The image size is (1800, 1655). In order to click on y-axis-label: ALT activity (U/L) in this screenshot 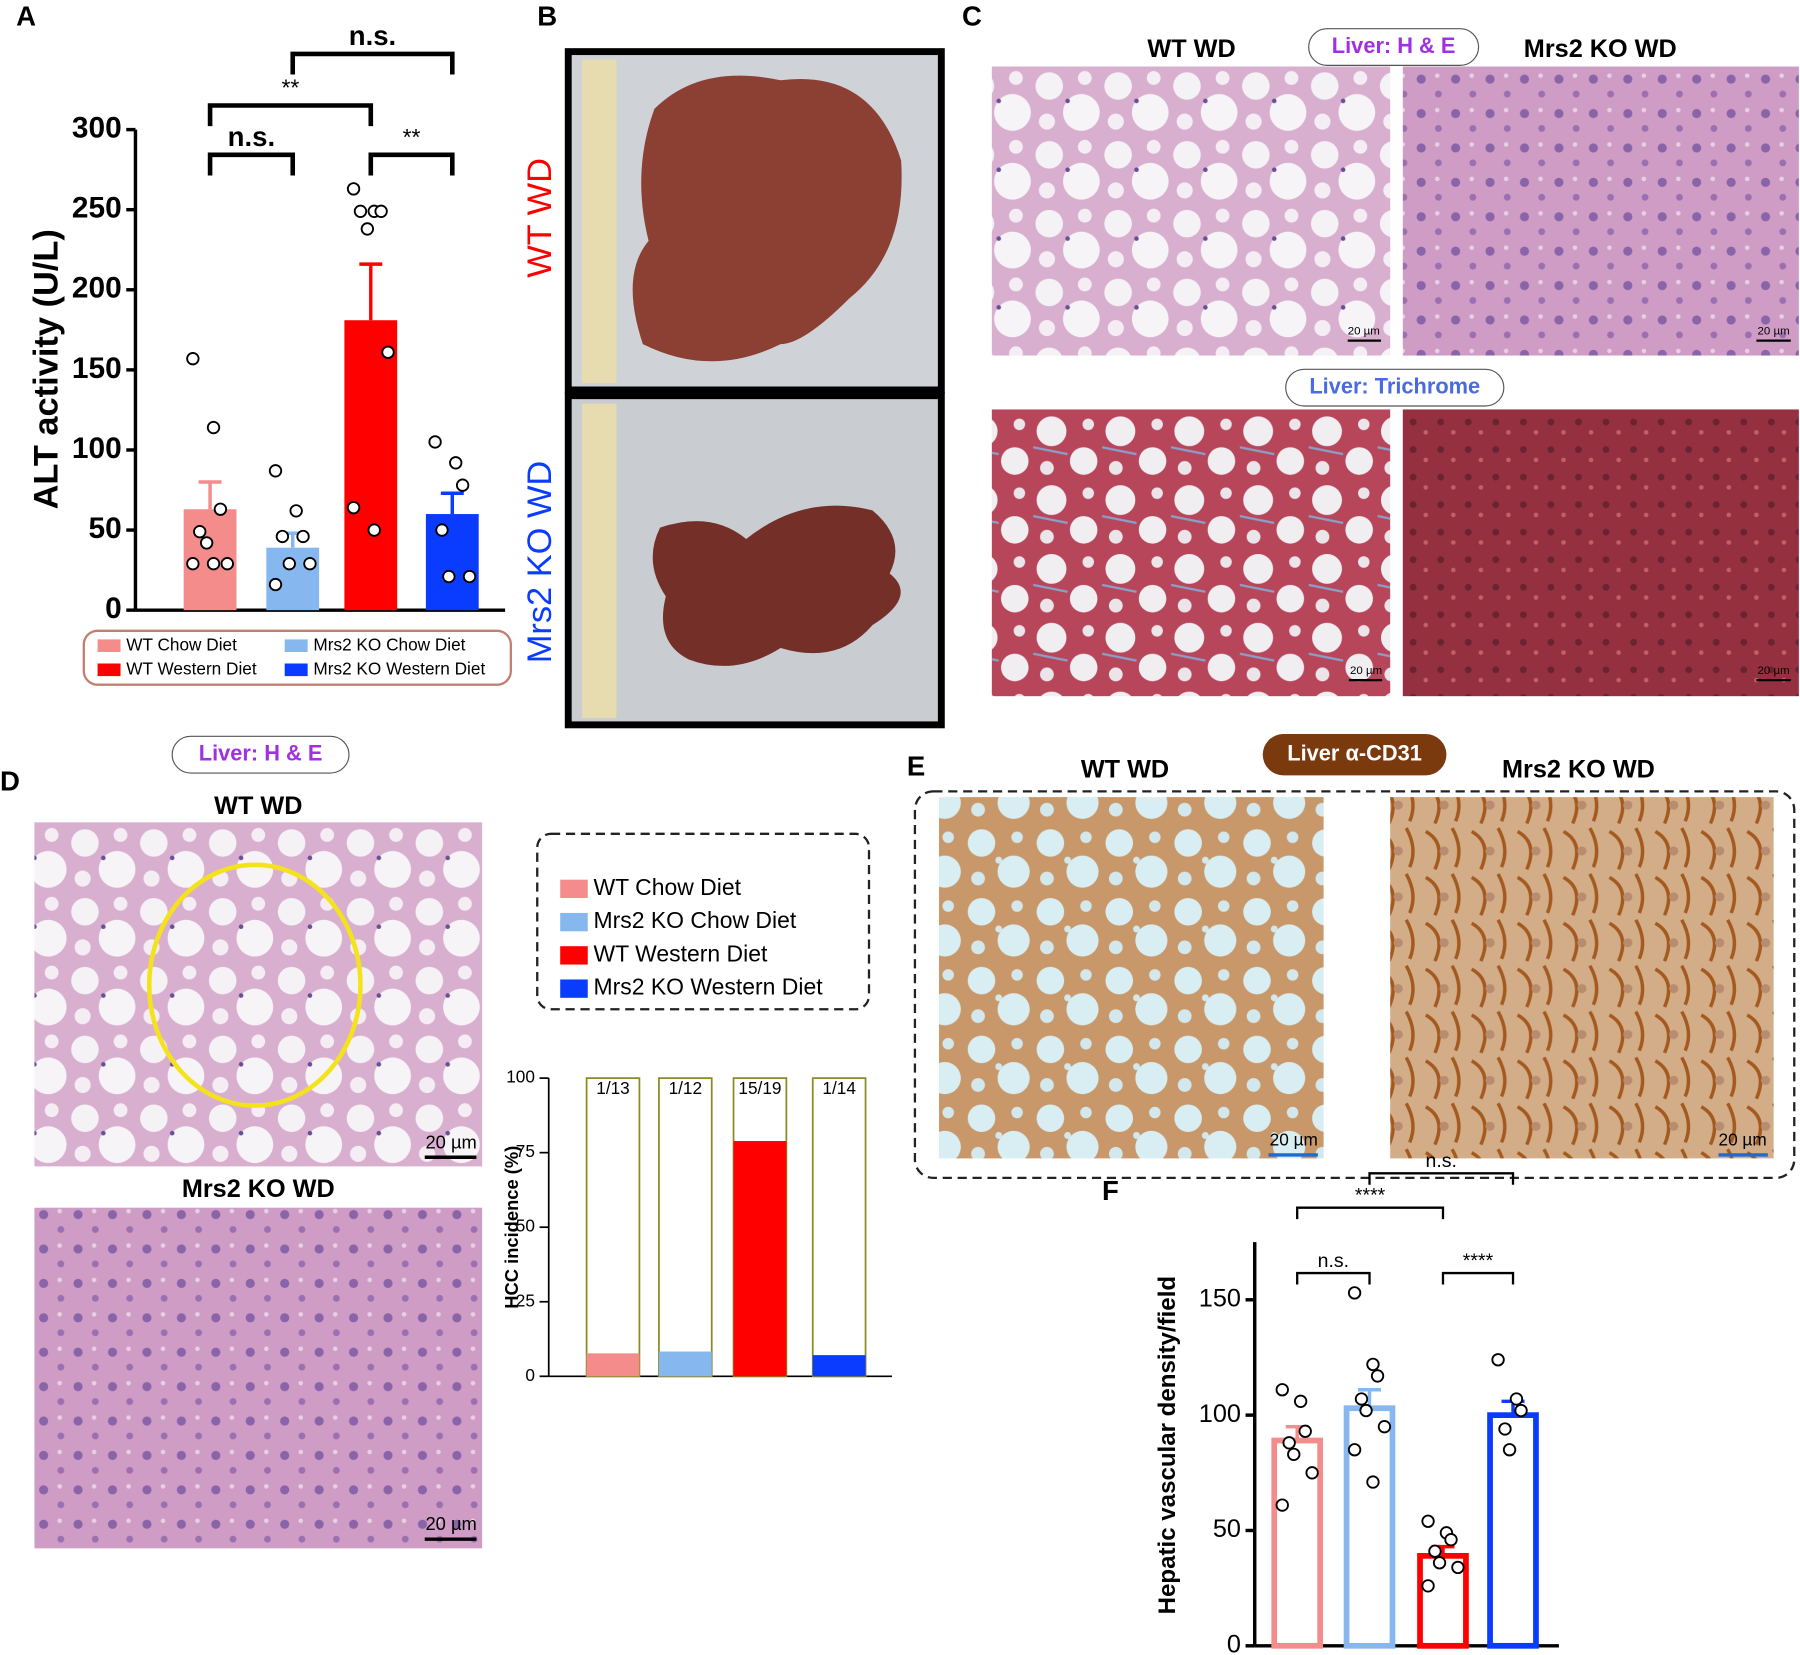, I will do `click(46, 369)`.